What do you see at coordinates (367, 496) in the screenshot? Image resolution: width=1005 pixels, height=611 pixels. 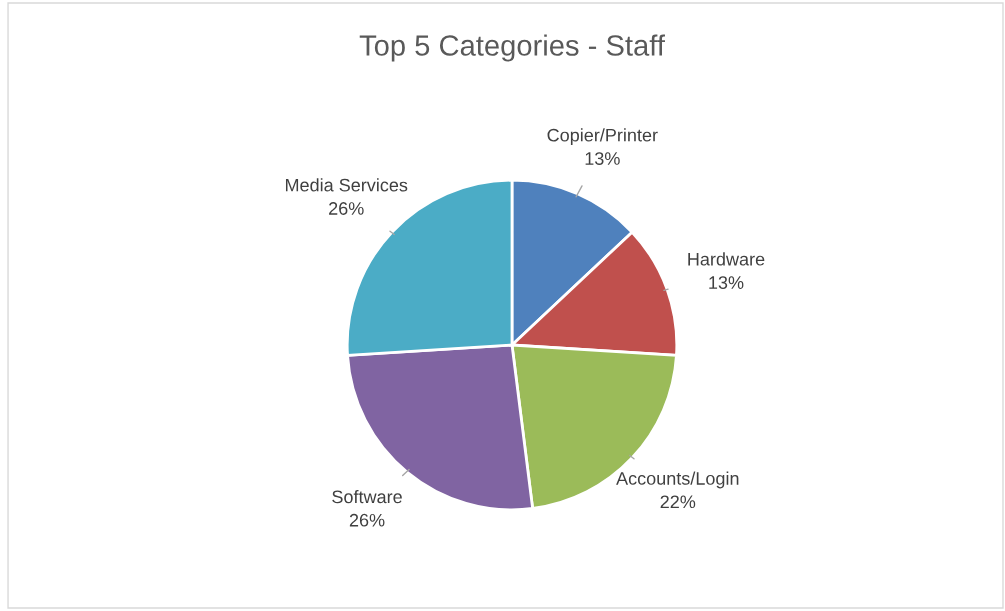 I see `slice-label: Software` at bounding box center [367, 496].